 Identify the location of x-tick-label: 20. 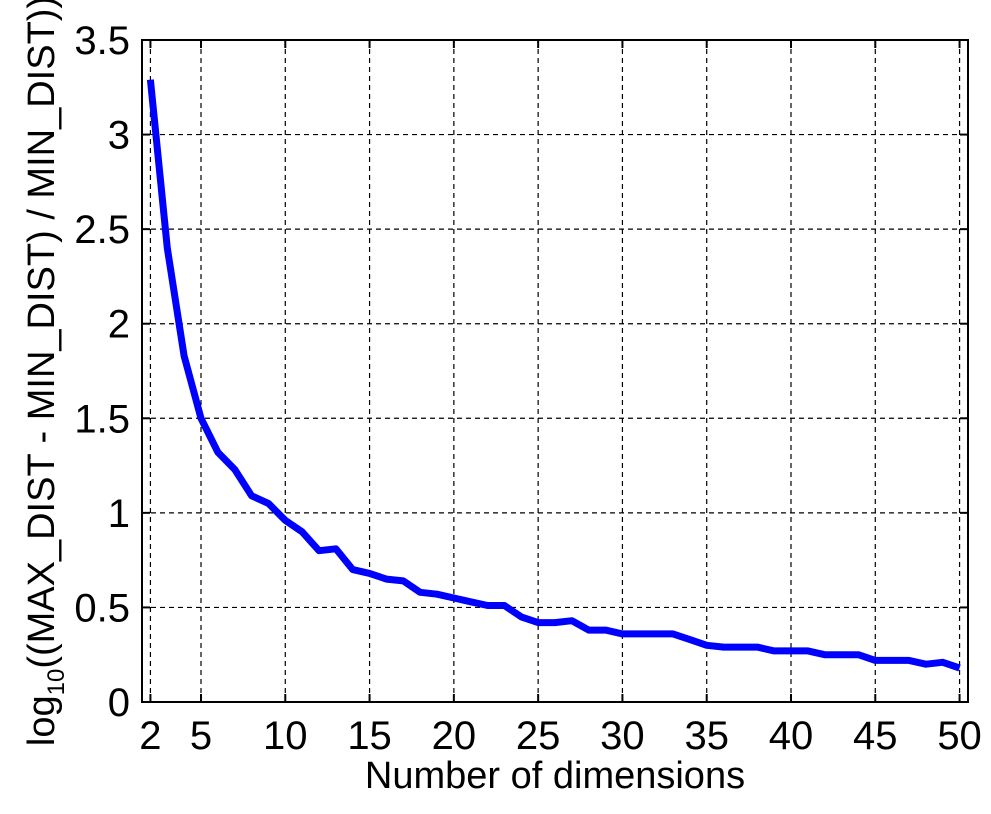
(454, 736).